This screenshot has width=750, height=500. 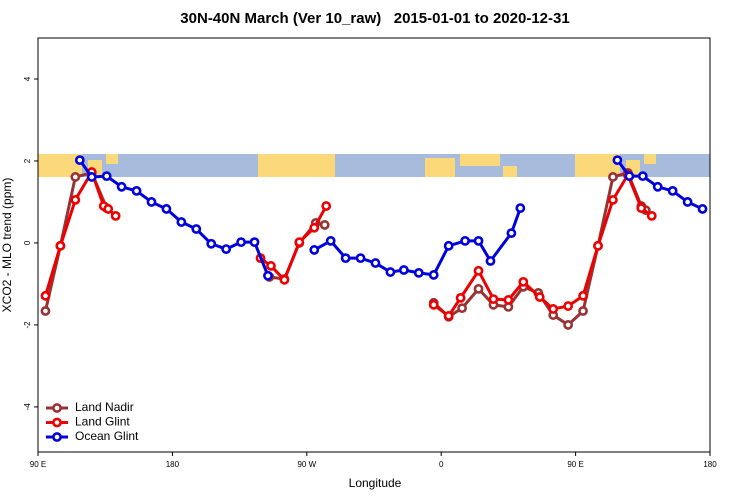 I want to click on legend-label: Land Nadir, so click(x=104, y=407).